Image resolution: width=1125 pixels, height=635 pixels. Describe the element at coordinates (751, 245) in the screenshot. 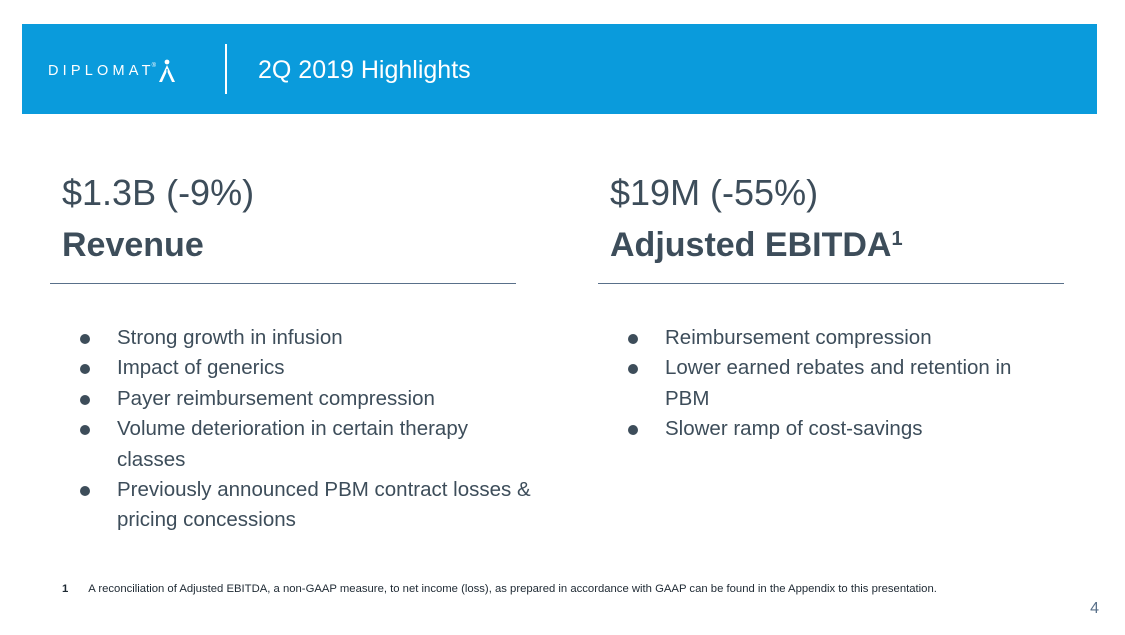

I see `ebitda-label: Adjusted EBITDA` at that location.